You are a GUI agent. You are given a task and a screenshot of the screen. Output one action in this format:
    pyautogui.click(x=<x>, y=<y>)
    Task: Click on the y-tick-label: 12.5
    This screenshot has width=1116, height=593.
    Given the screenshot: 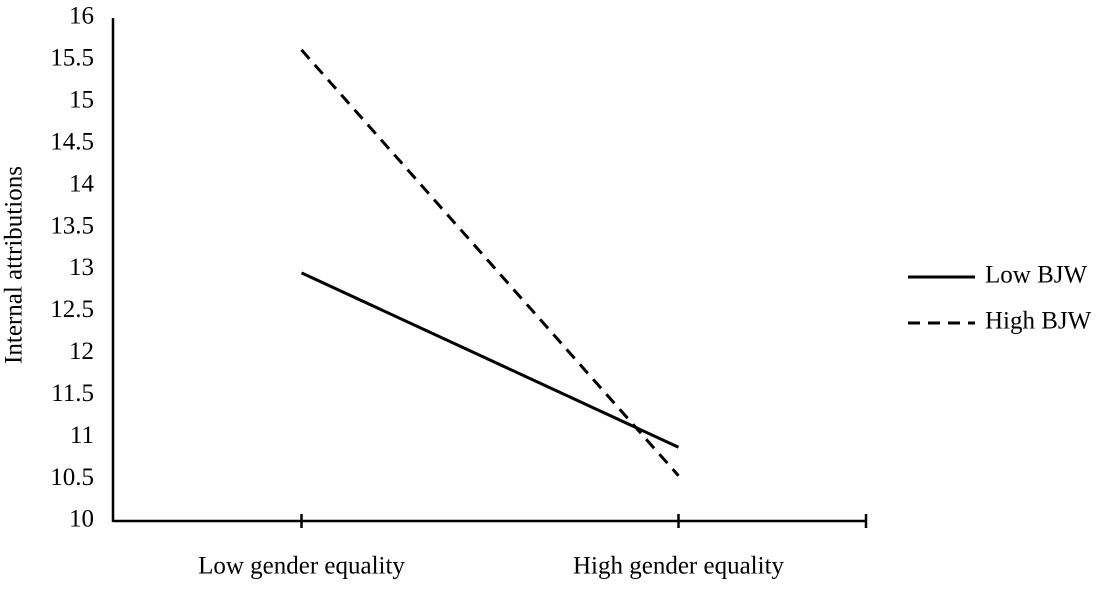 What is the action you would take?
    pyautogui.click(x=72, y=309)
    